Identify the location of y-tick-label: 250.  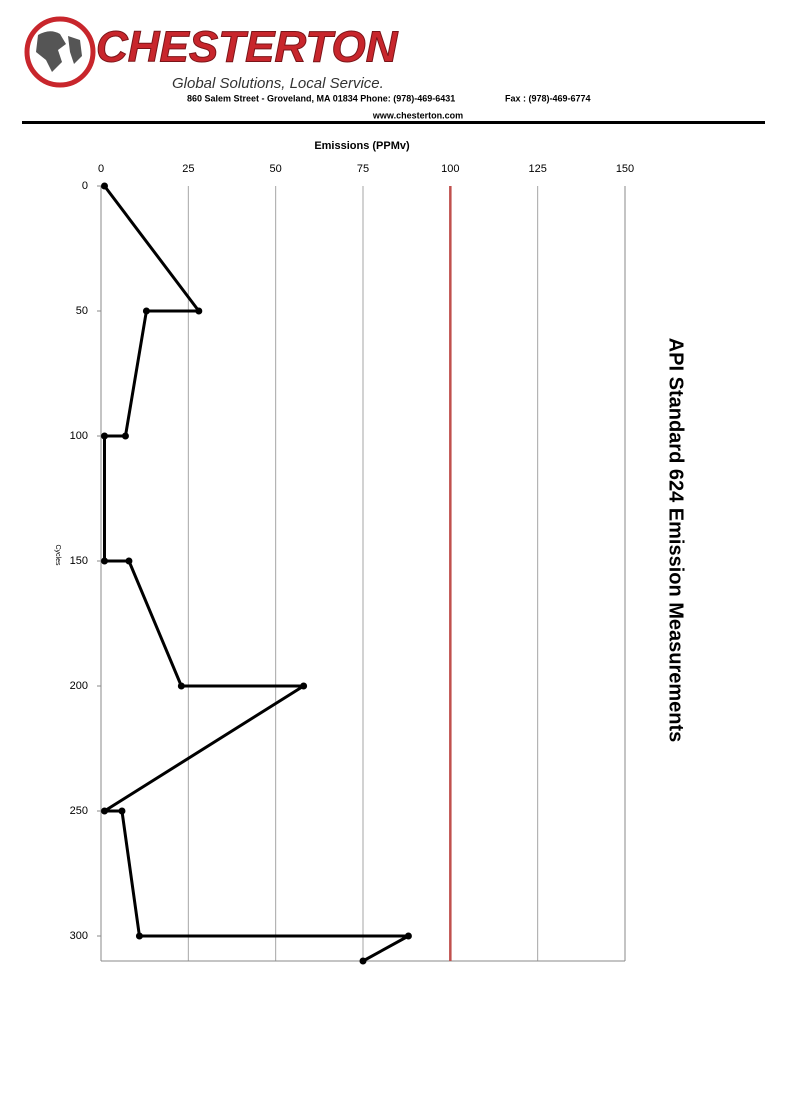
(79, 811).